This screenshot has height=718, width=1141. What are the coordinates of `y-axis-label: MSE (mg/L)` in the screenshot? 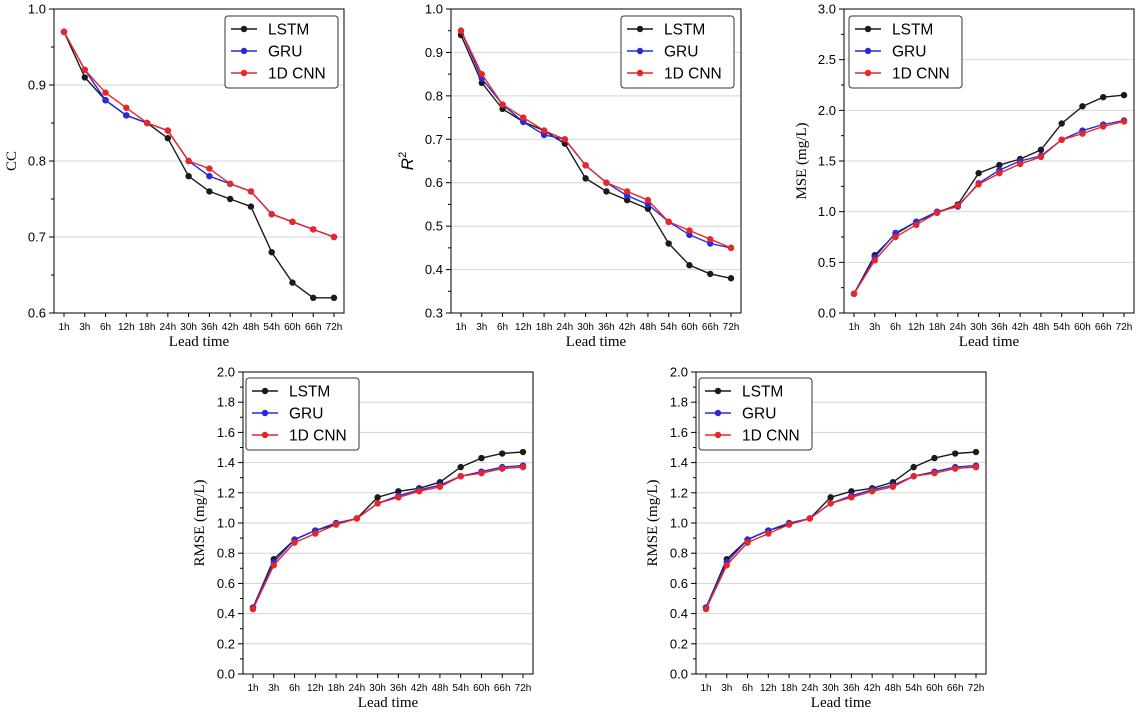 It's located at (802, 160).